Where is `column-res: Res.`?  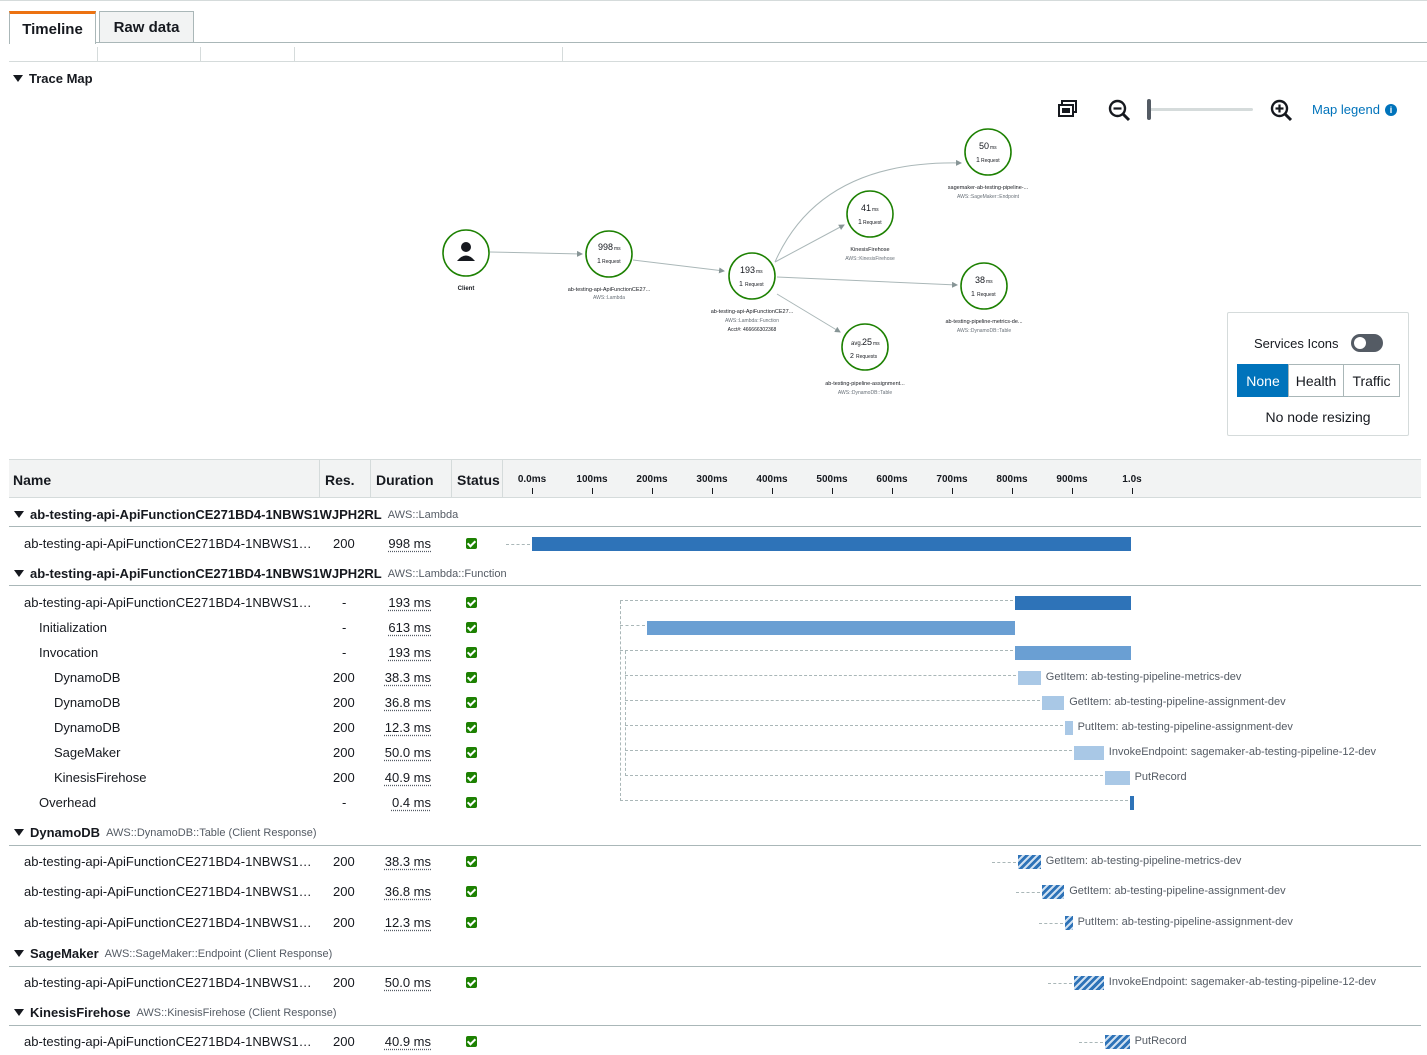
column-res: Res. is located at coordinates (340, 480).